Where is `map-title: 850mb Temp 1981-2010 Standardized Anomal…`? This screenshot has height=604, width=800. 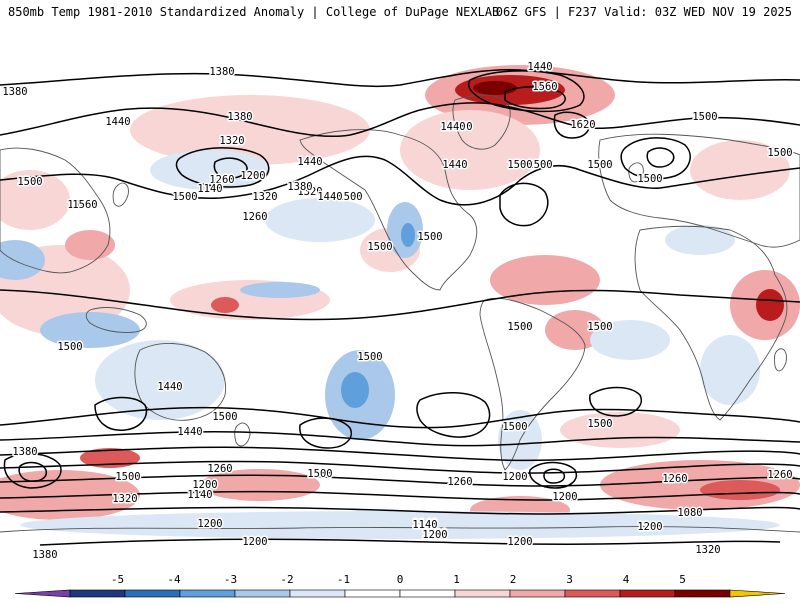
map-title: 850mb Temp 1981-2010 Standardized Anomal… is located at coordinates (254, 12).